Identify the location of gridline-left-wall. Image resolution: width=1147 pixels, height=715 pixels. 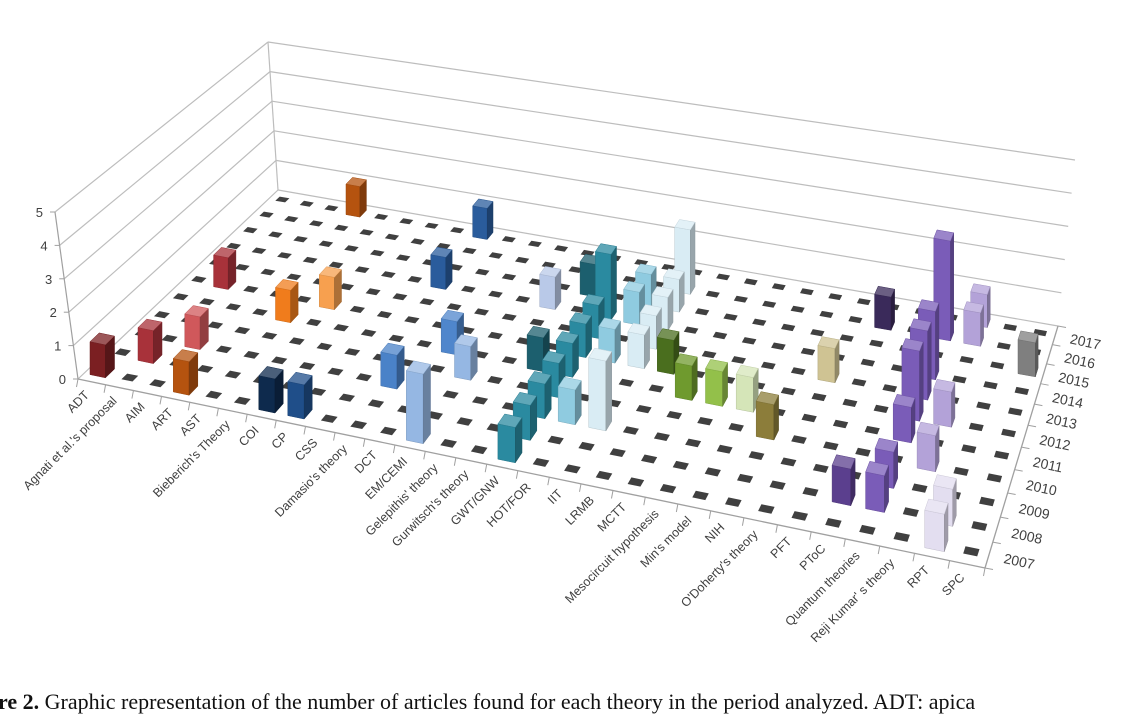
(174, 253).